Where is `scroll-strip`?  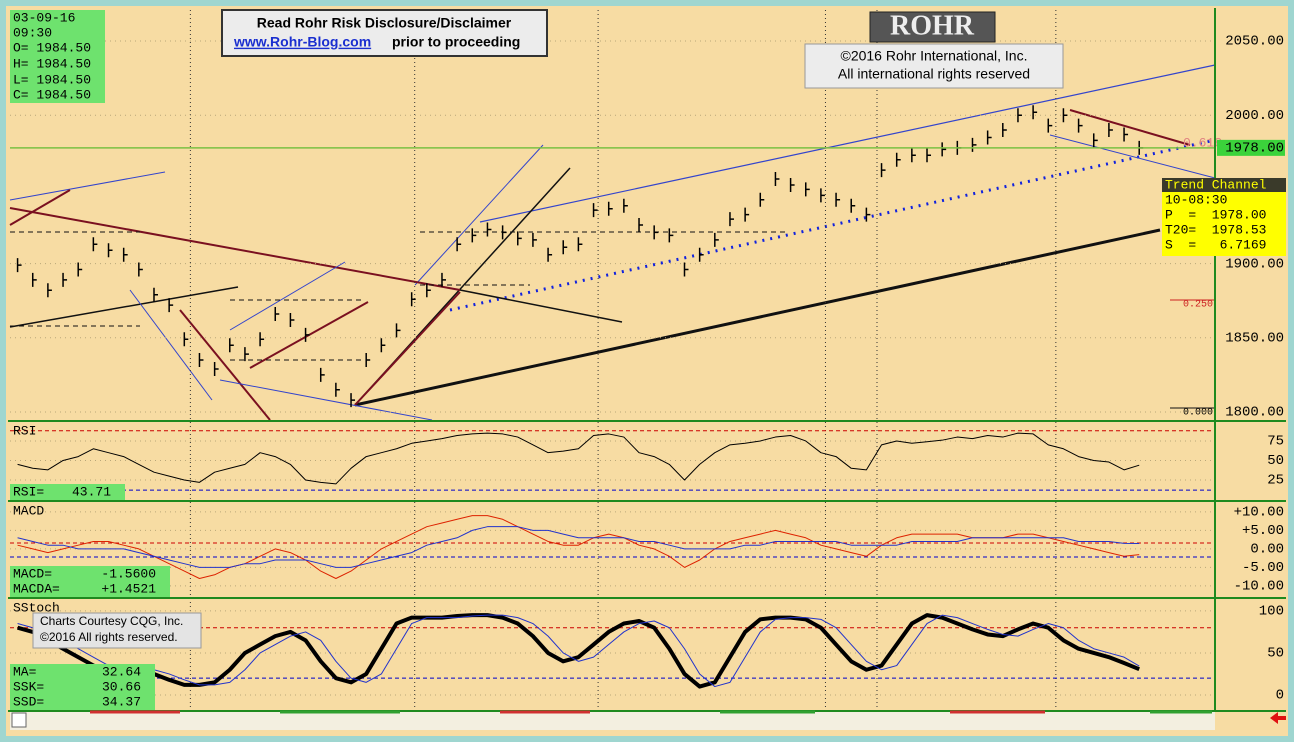
scroll-strip is located at coordinates (612, 721).